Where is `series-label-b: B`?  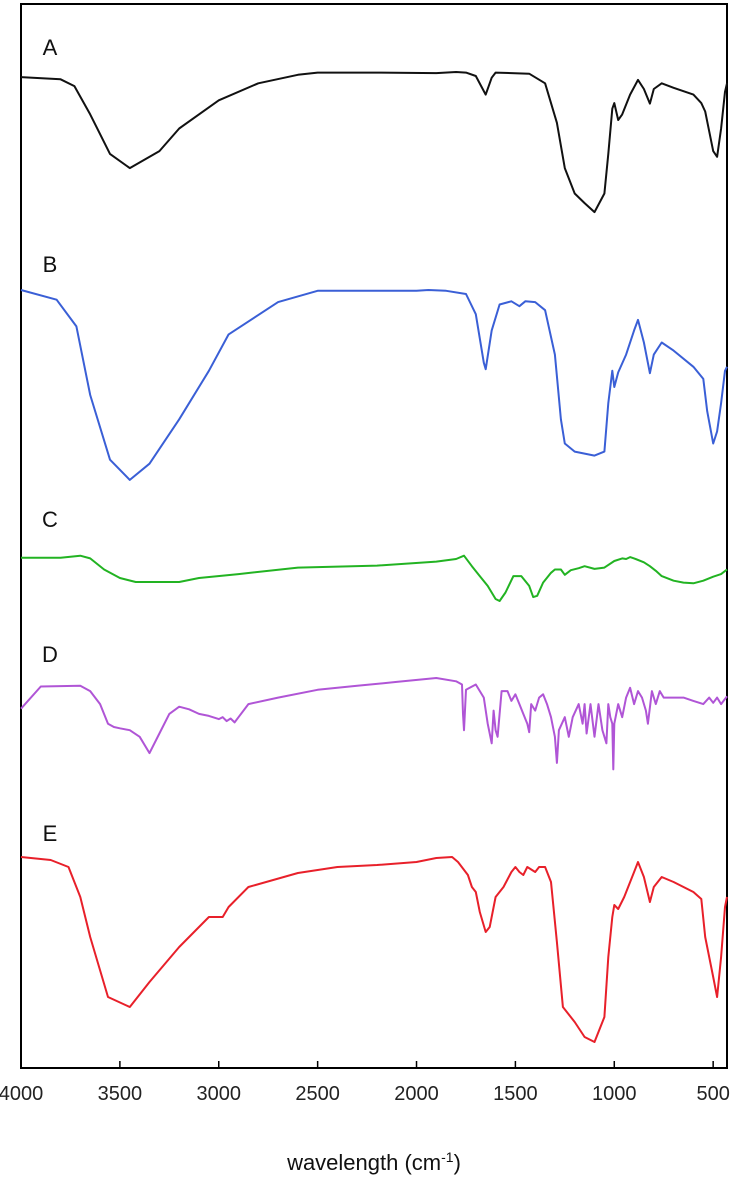
series-label-b: B is located at coordinates (50, 264).